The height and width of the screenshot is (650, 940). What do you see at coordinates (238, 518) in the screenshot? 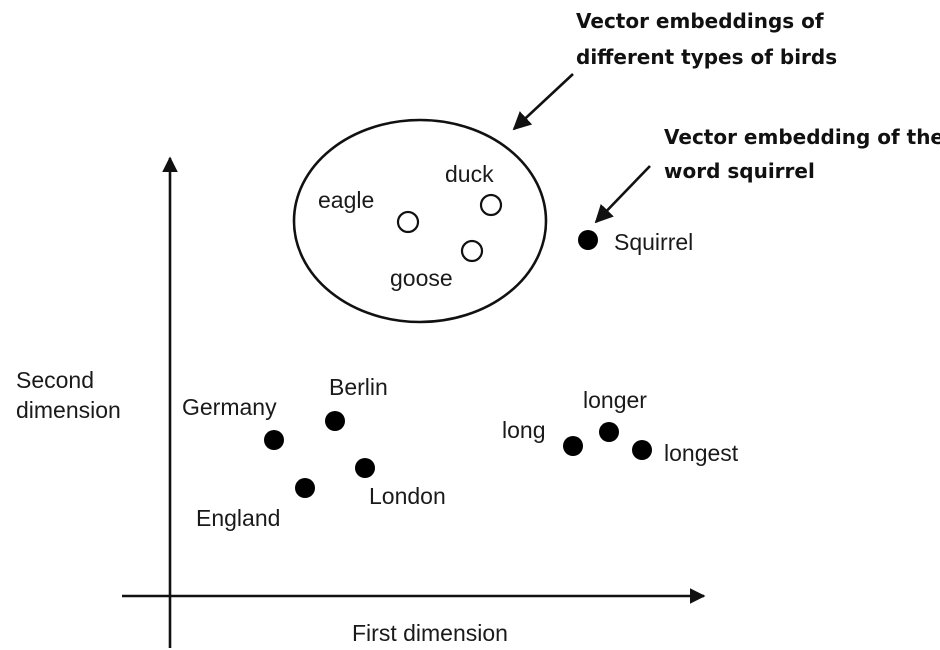
I see `label-england: England` at bounding box center [238, 518].